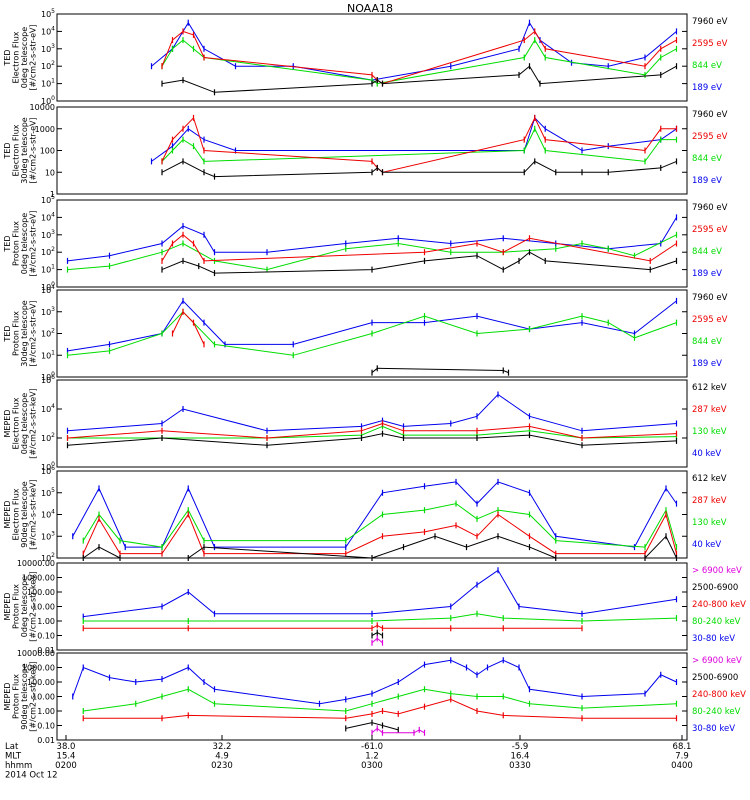  What do you see at coordinates (709, 410) in the screenshot?
I see `legend-entry: 287 keV` at bounding box center [709, 410].